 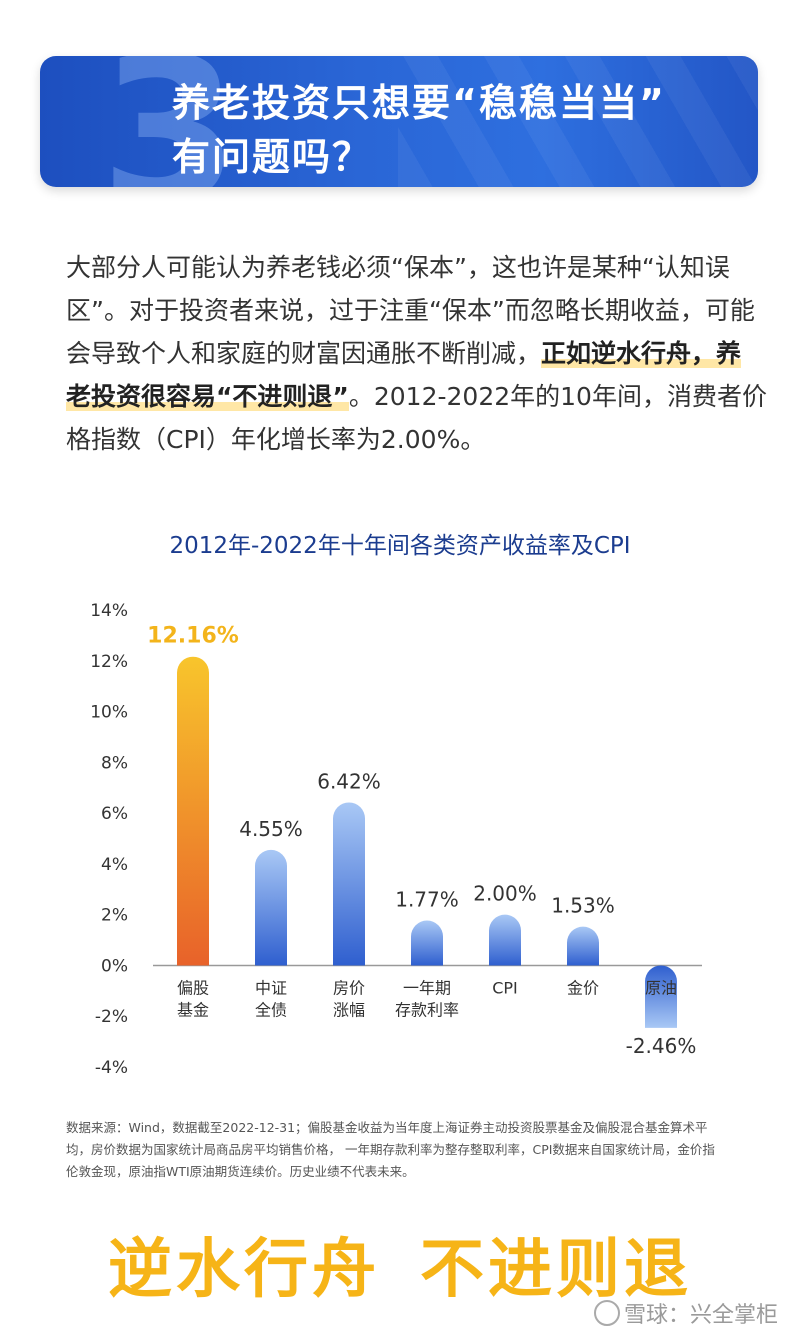 What do you see at coordinates (193, 1009) in the screenshot?
I see `category-label: 基金` at bounding box center [193, 1009].